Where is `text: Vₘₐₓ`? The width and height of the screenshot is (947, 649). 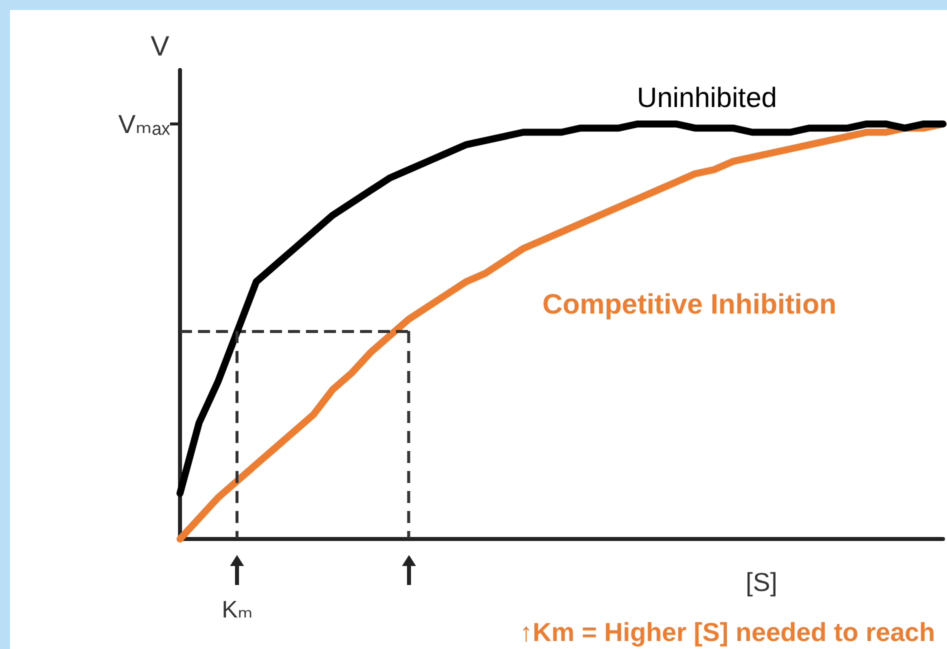 text: Vₘₐₓ is located at coordinates (144, 123).